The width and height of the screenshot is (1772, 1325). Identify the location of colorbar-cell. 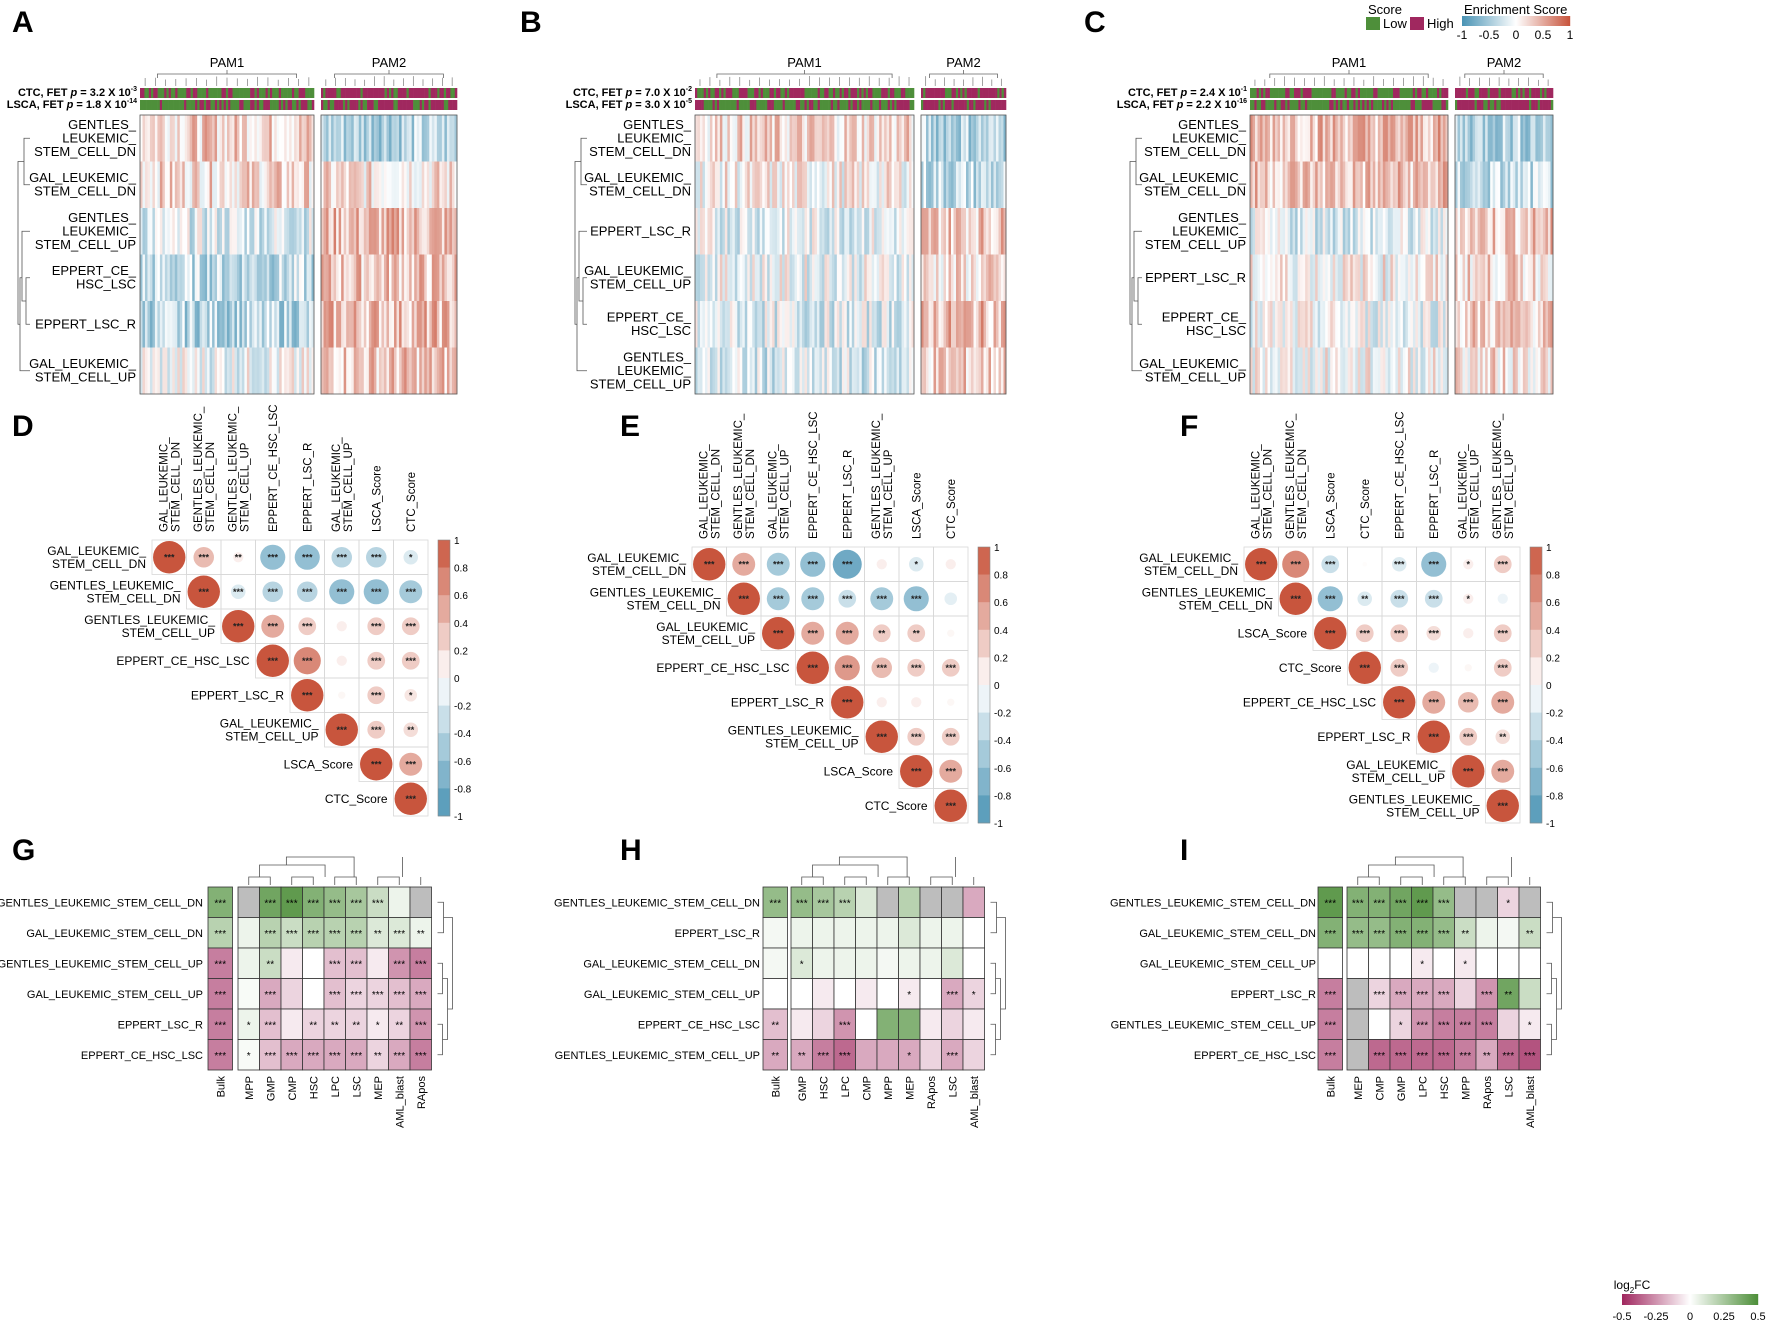
(1536, 809).